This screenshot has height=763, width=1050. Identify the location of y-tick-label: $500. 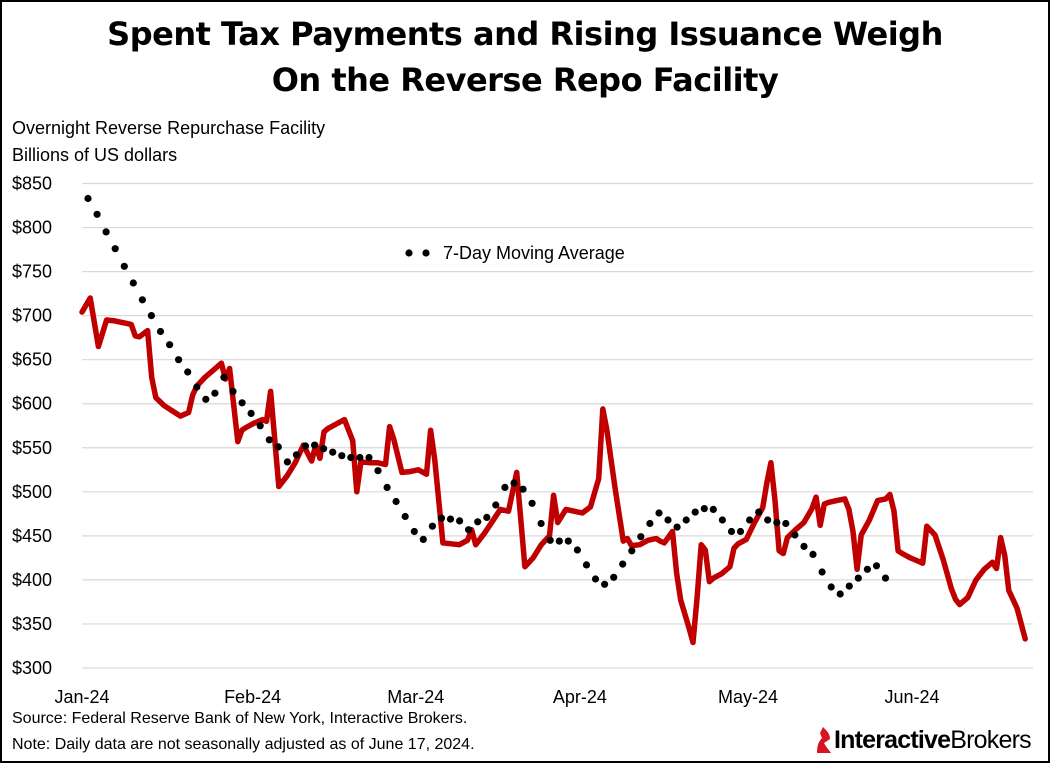
(32, 492).